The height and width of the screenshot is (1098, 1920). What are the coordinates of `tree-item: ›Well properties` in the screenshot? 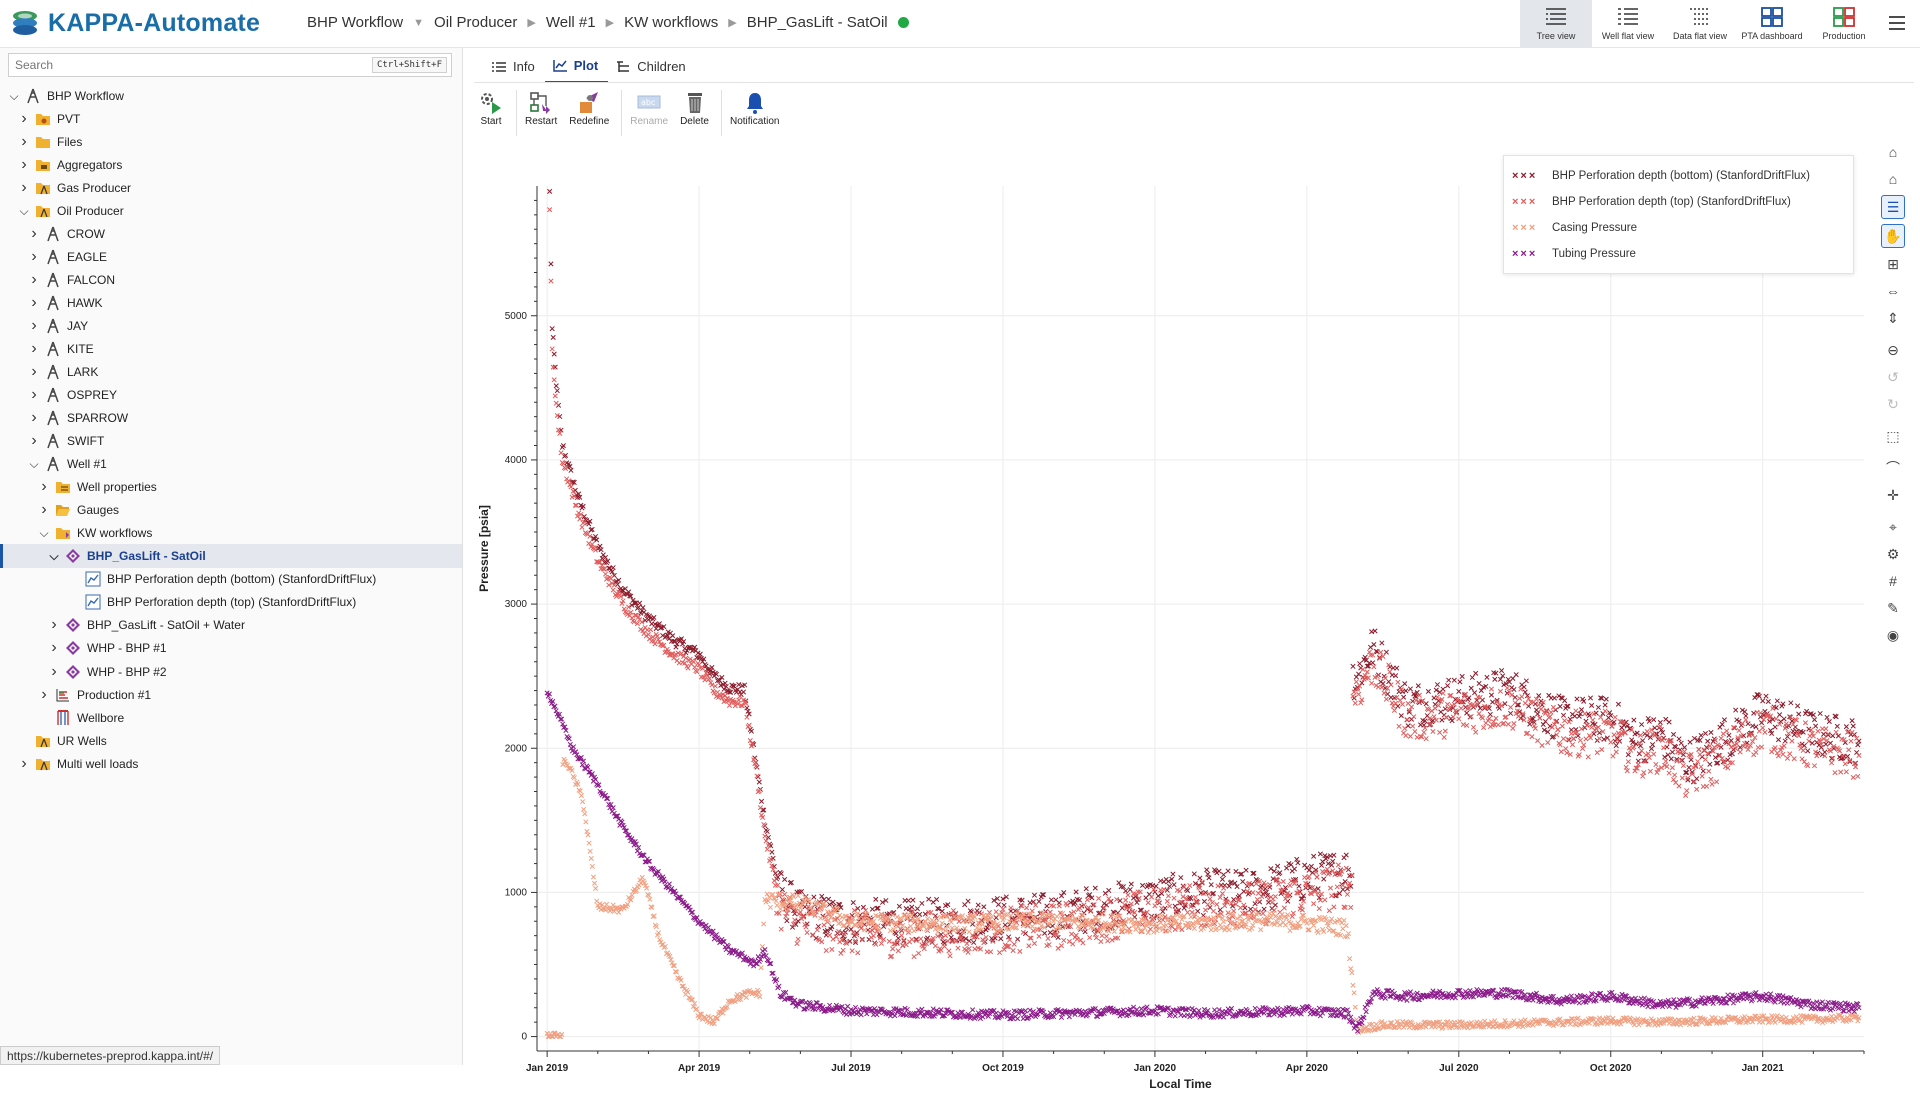 It's located at (97, 487).